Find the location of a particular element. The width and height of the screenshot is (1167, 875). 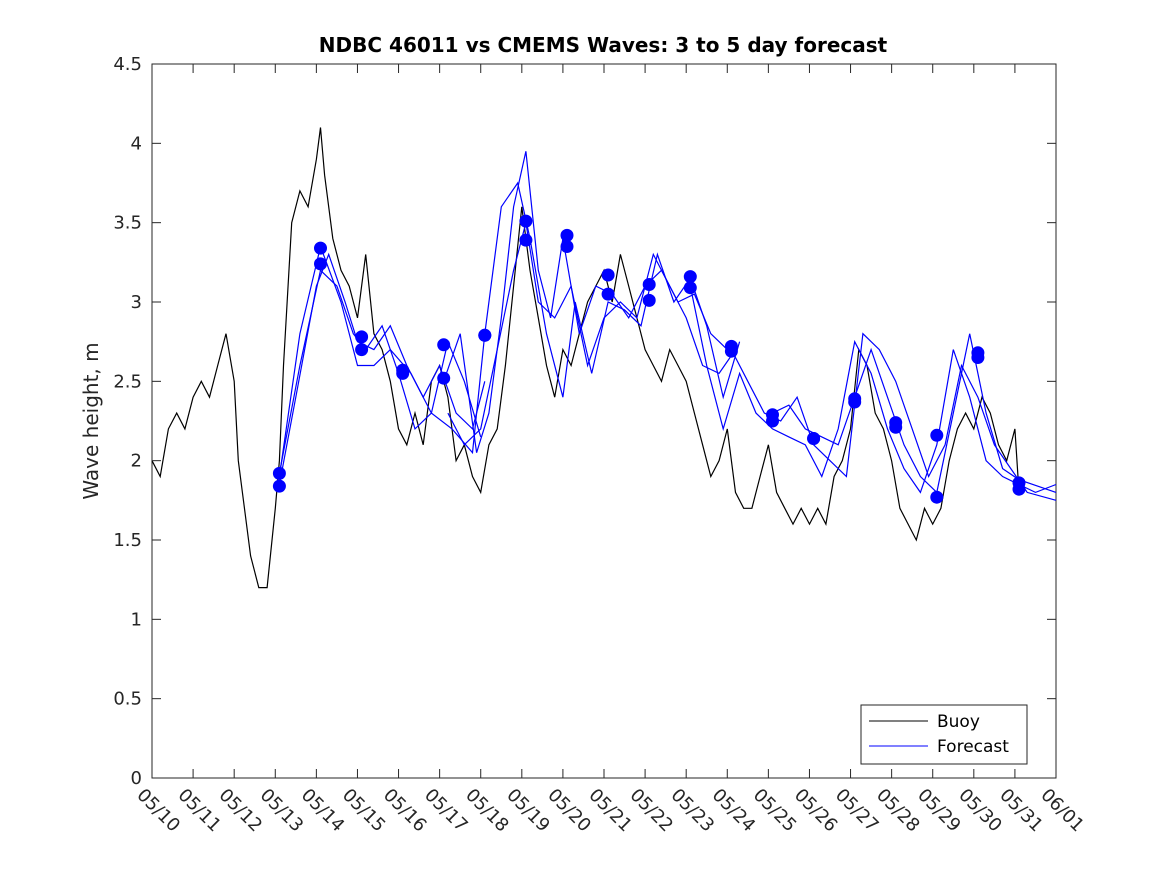

x-tick-label: 05/13 is located at coordinates (282, 811).